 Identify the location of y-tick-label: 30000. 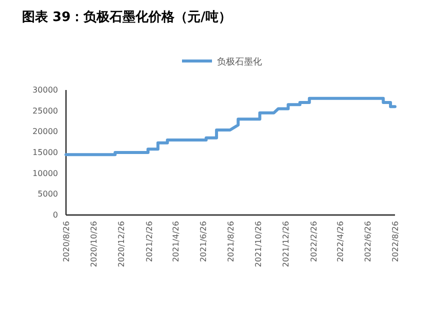
(45, 90).